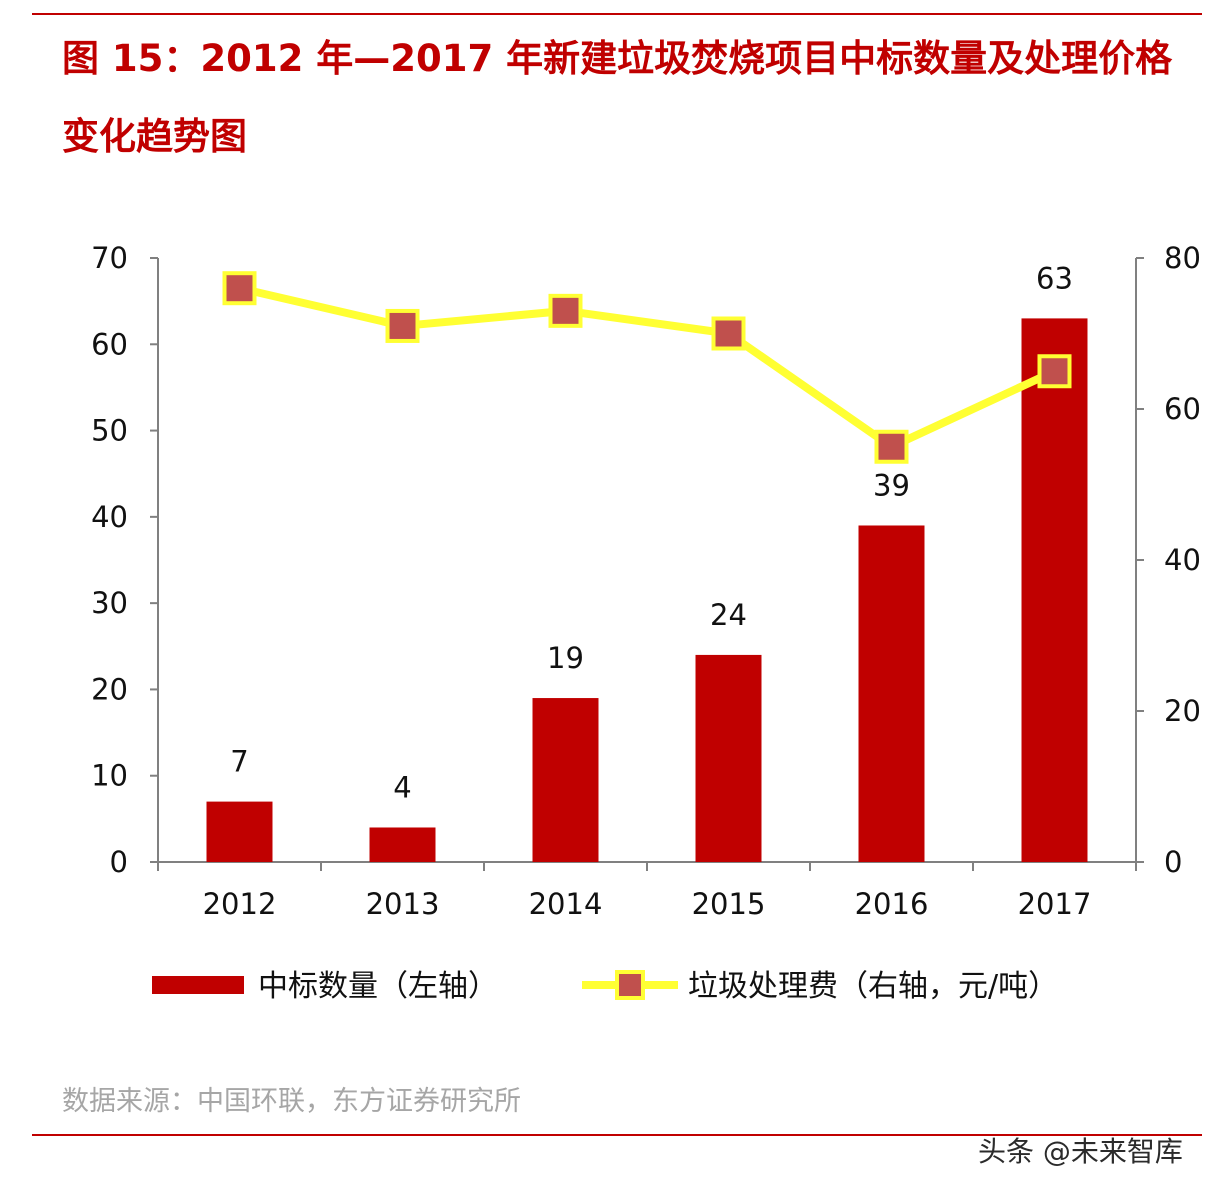  What do you see at coordinates (109, 258) in the screenshot?
I see `y-left-tick-label: 70` at bounding box center [109, 258].